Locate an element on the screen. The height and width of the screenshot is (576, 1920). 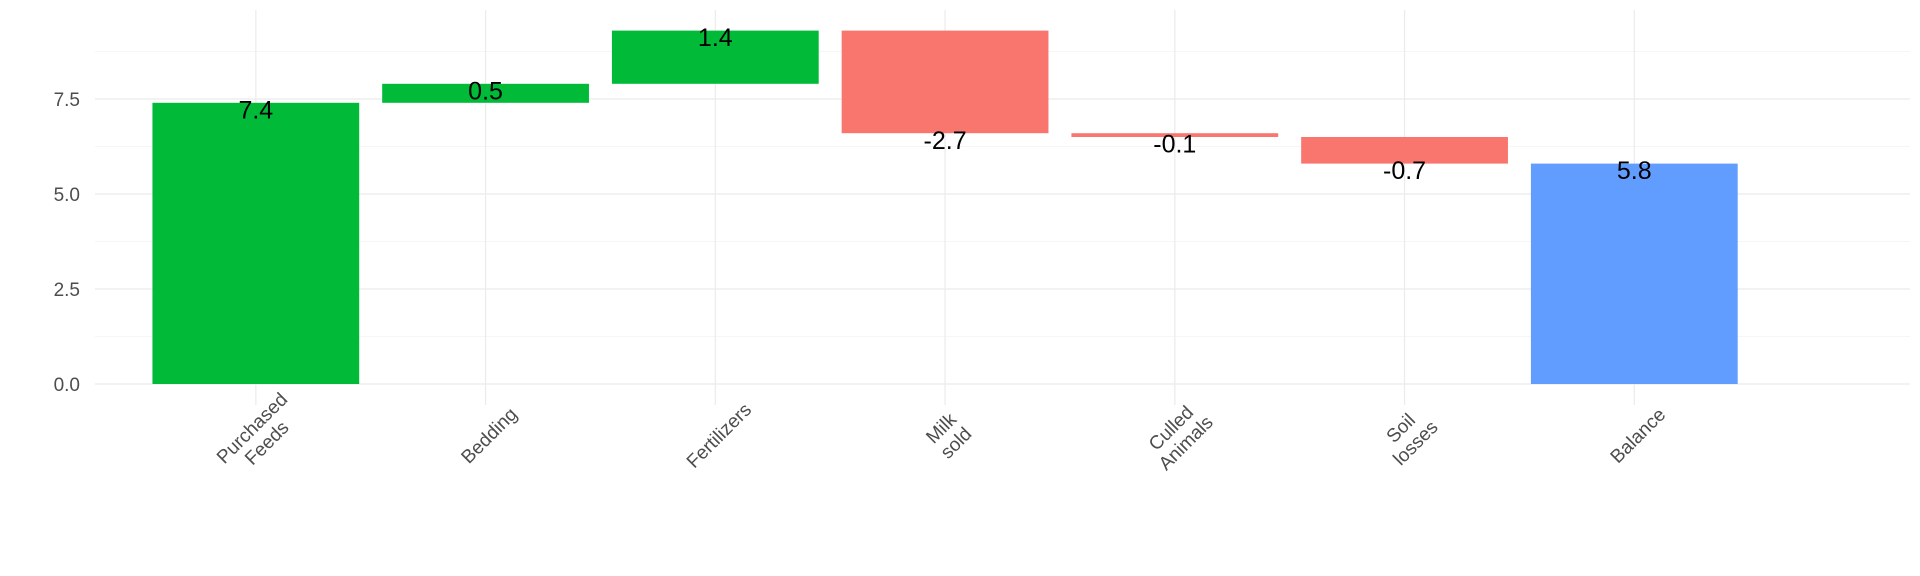
x-tick-text: Fertilizers is located at coordinates (719, 436).